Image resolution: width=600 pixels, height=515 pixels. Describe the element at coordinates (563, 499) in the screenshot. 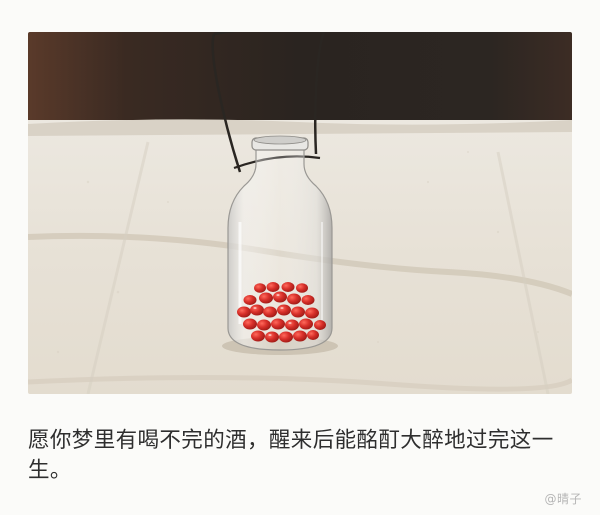

I see `watermark: @晴子` at that location.